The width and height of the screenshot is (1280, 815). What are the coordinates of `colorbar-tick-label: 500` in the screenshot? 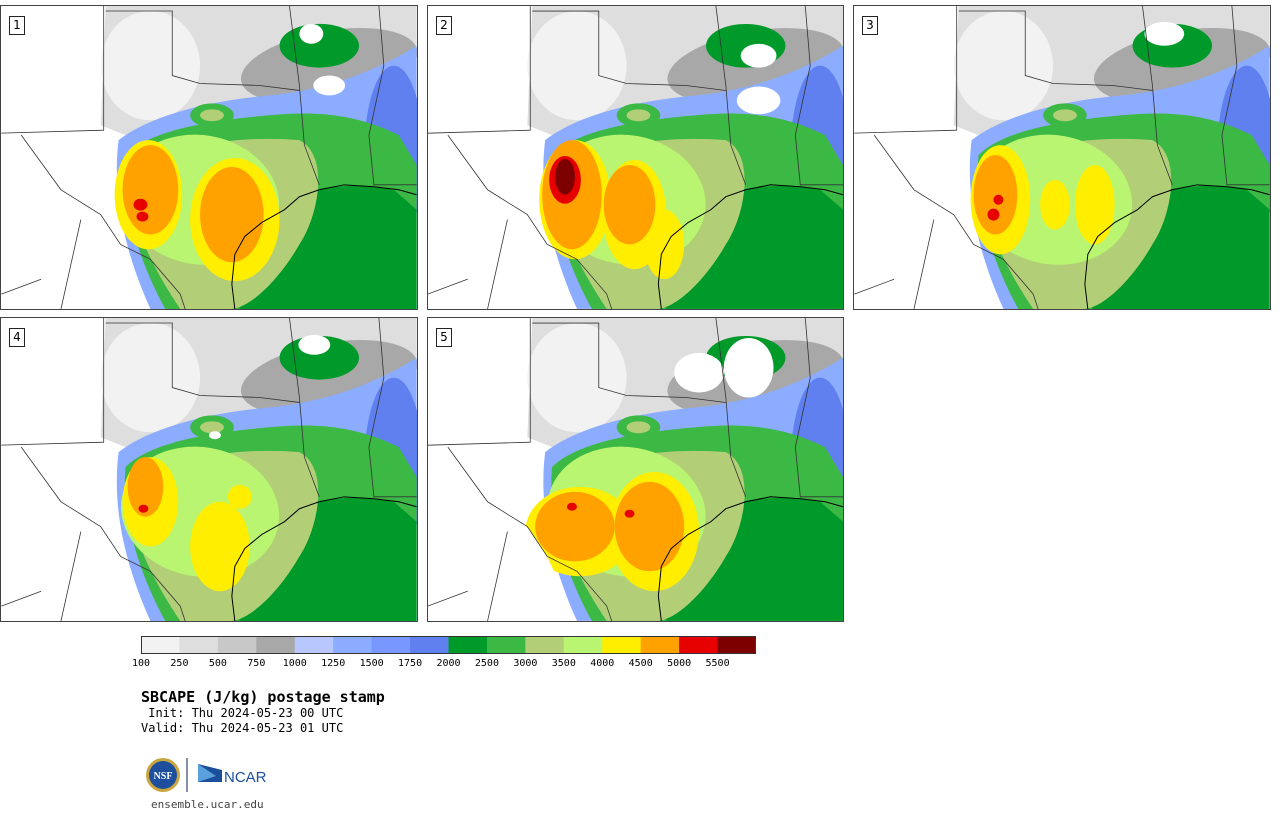 It's located at (217, 663).